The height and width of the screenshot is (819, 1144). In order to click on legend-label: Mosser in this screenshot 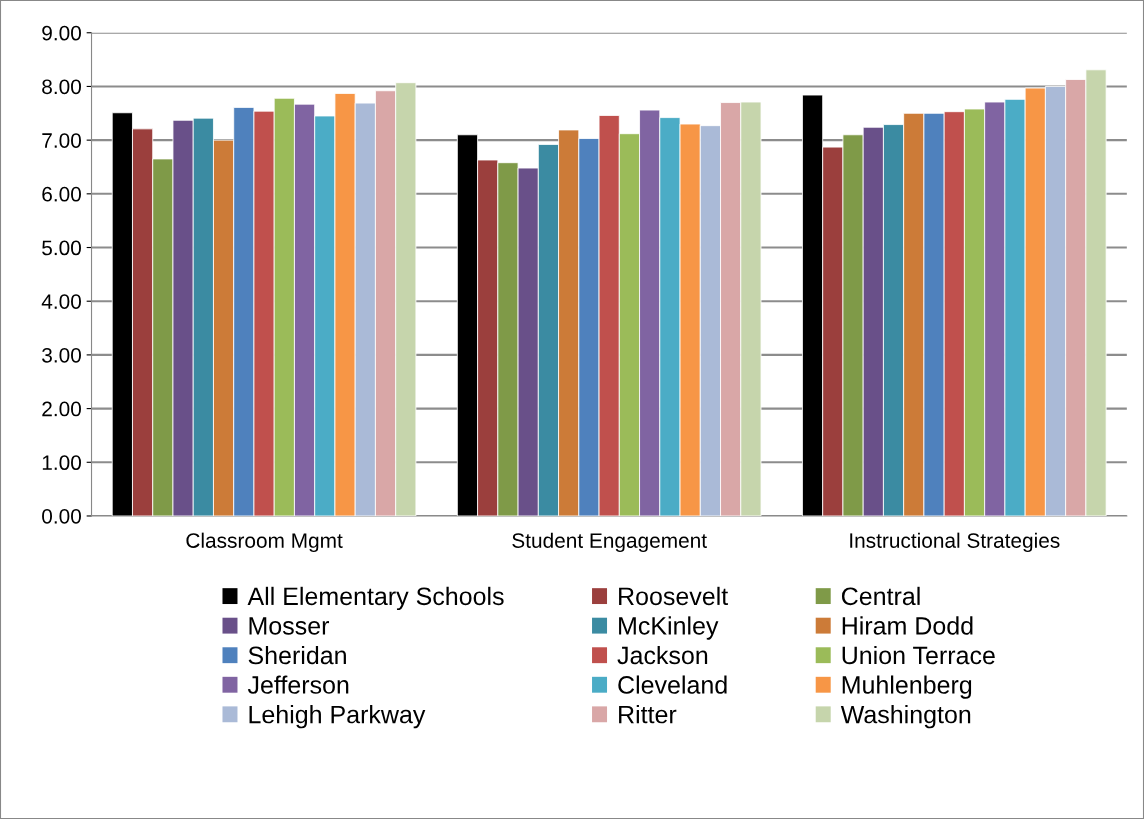, I will do `click(289, 626)`.